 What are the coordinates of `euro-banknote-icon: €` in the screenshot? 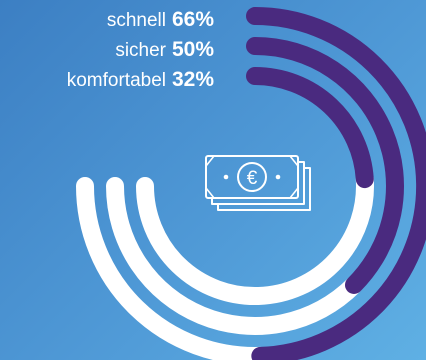 It's located at (258, 183).